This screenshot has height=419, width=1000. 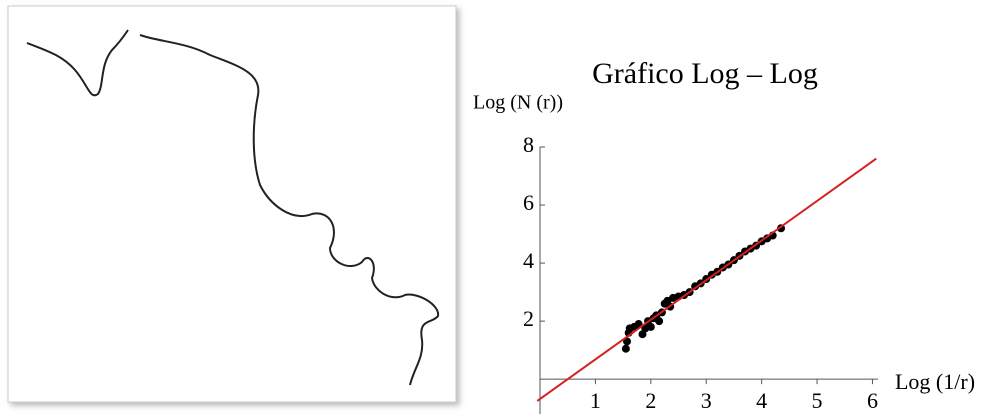 What do you see at coordinates (872, 400) in the screenshot?
I see `x-tick-label: 6` at bounding box center [872, 400].